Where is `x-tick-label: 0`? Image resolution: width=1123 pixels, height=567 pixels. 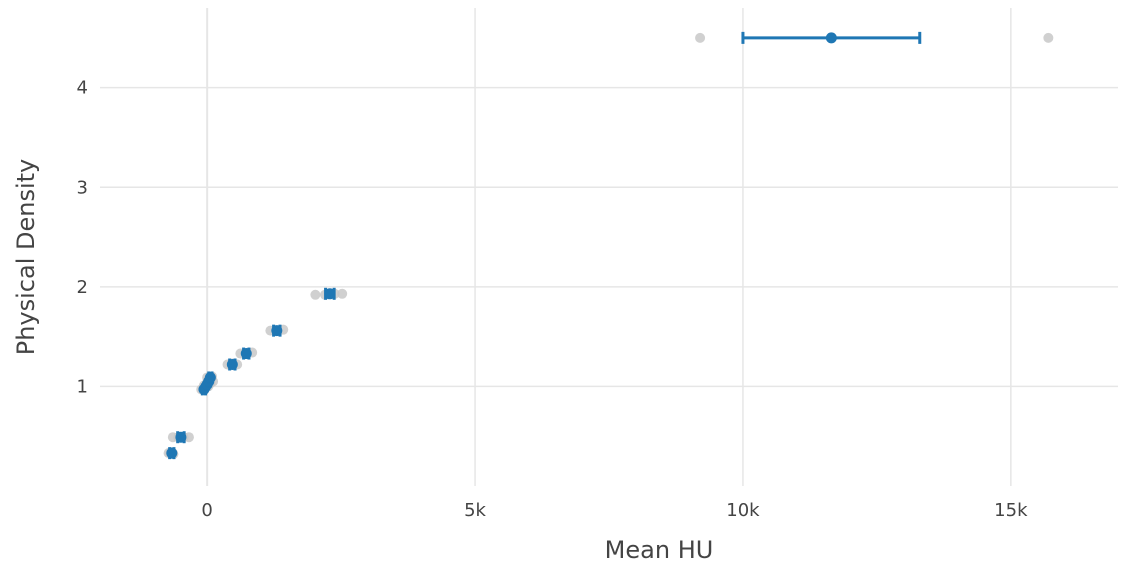
x-tick-label: 0 is located at coordinates (206, 510).